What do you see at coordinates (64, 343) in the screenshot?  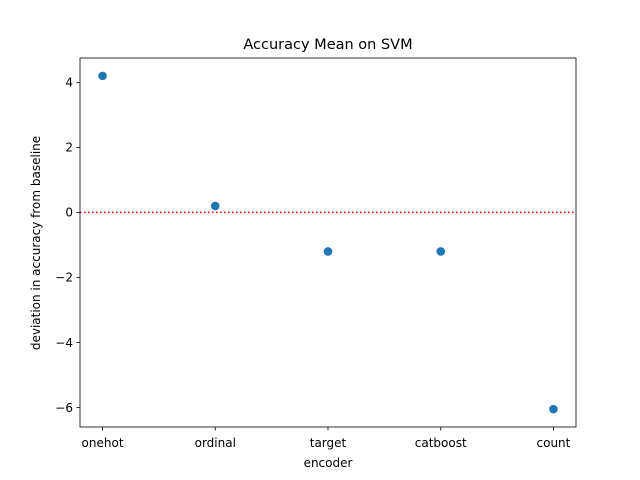 I see `y-tick-label: −4` at bounding box center [64, 343].